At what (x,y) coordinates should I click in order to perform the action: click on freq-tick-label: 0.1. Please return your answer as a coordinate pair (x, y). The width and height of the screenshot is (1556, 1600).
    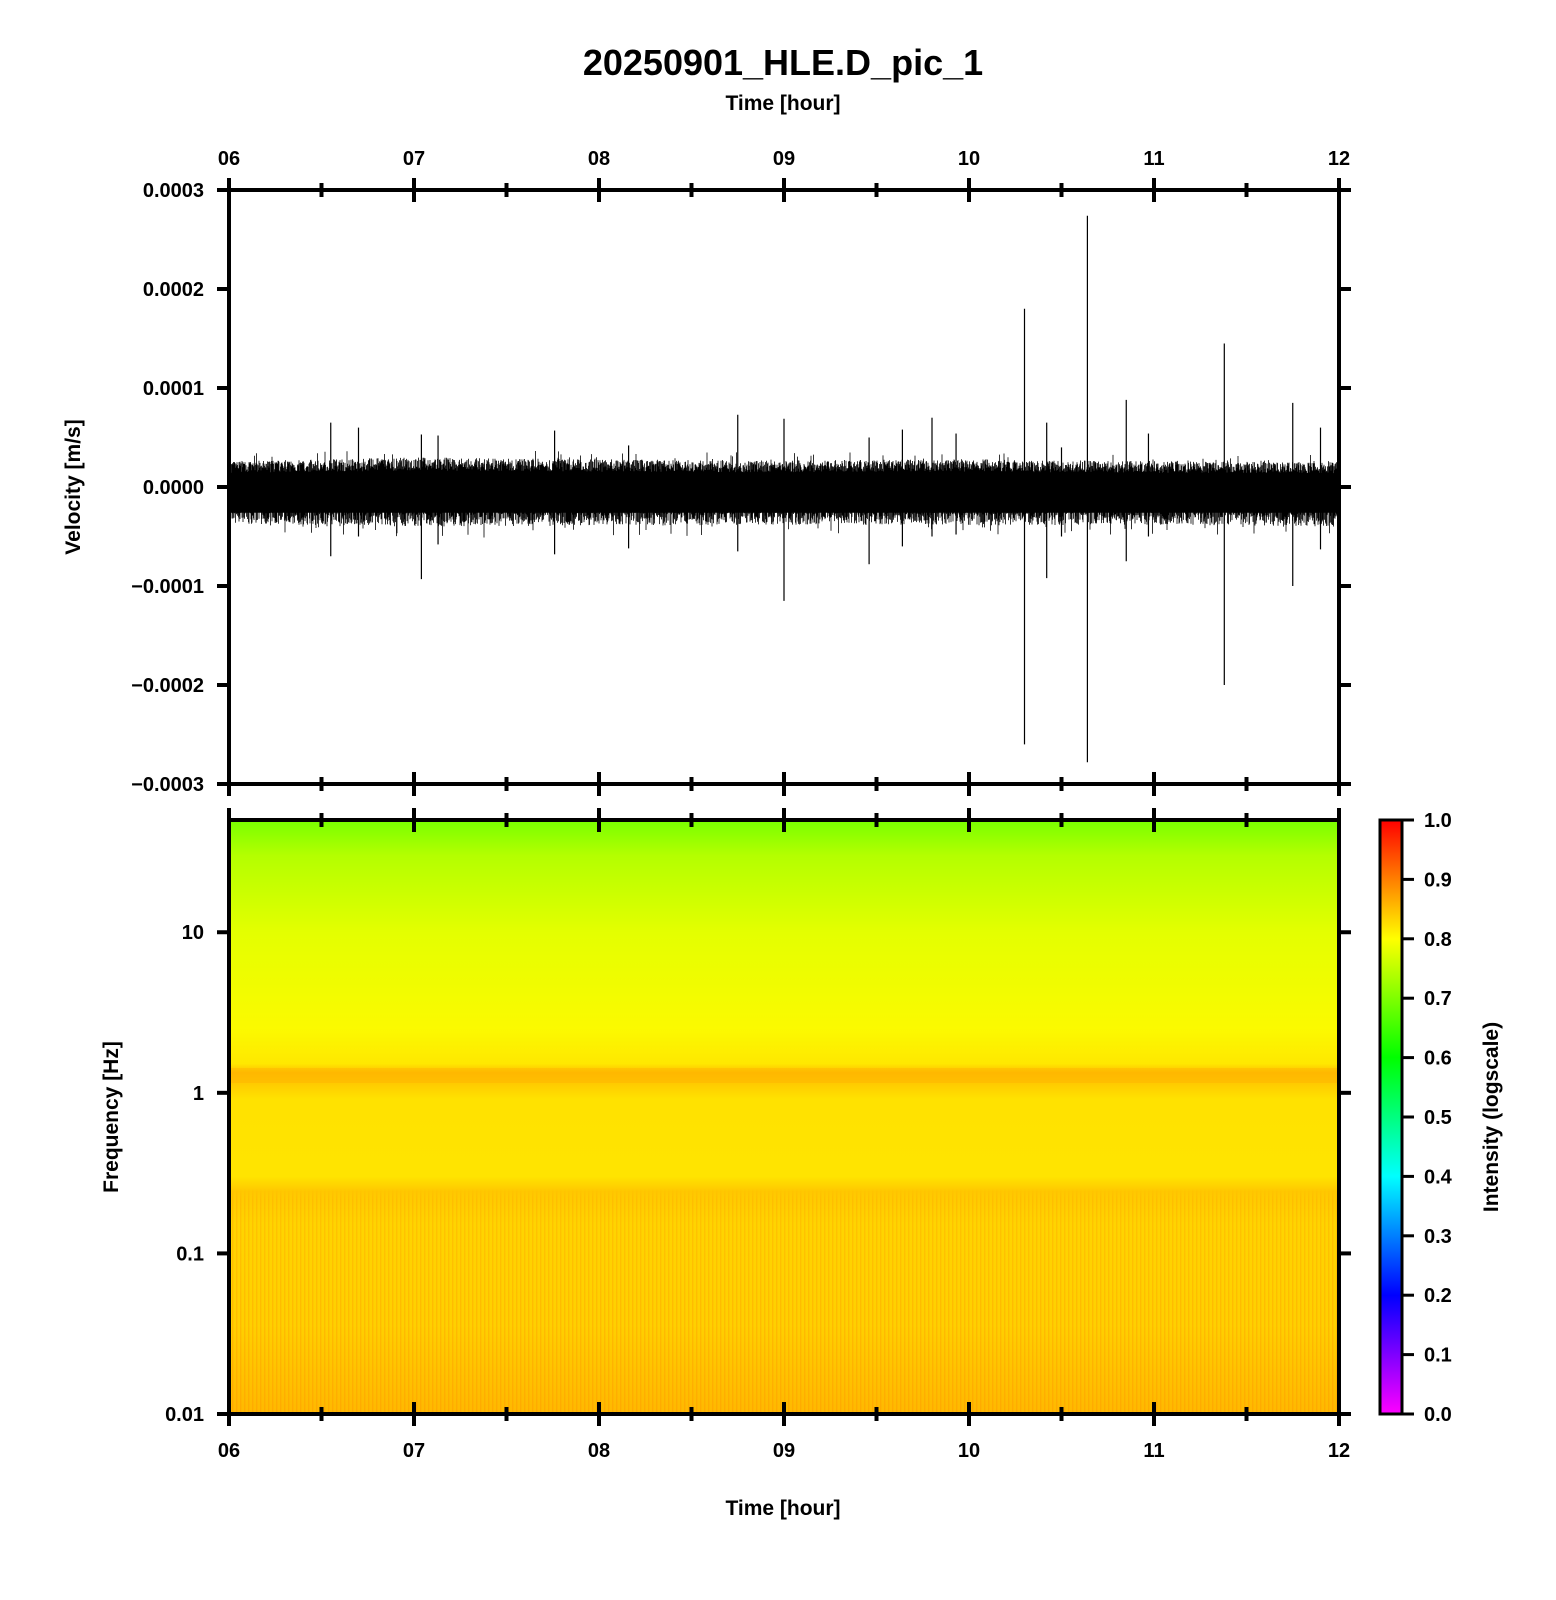
    Looking at the image, I should click on (190, 1254).